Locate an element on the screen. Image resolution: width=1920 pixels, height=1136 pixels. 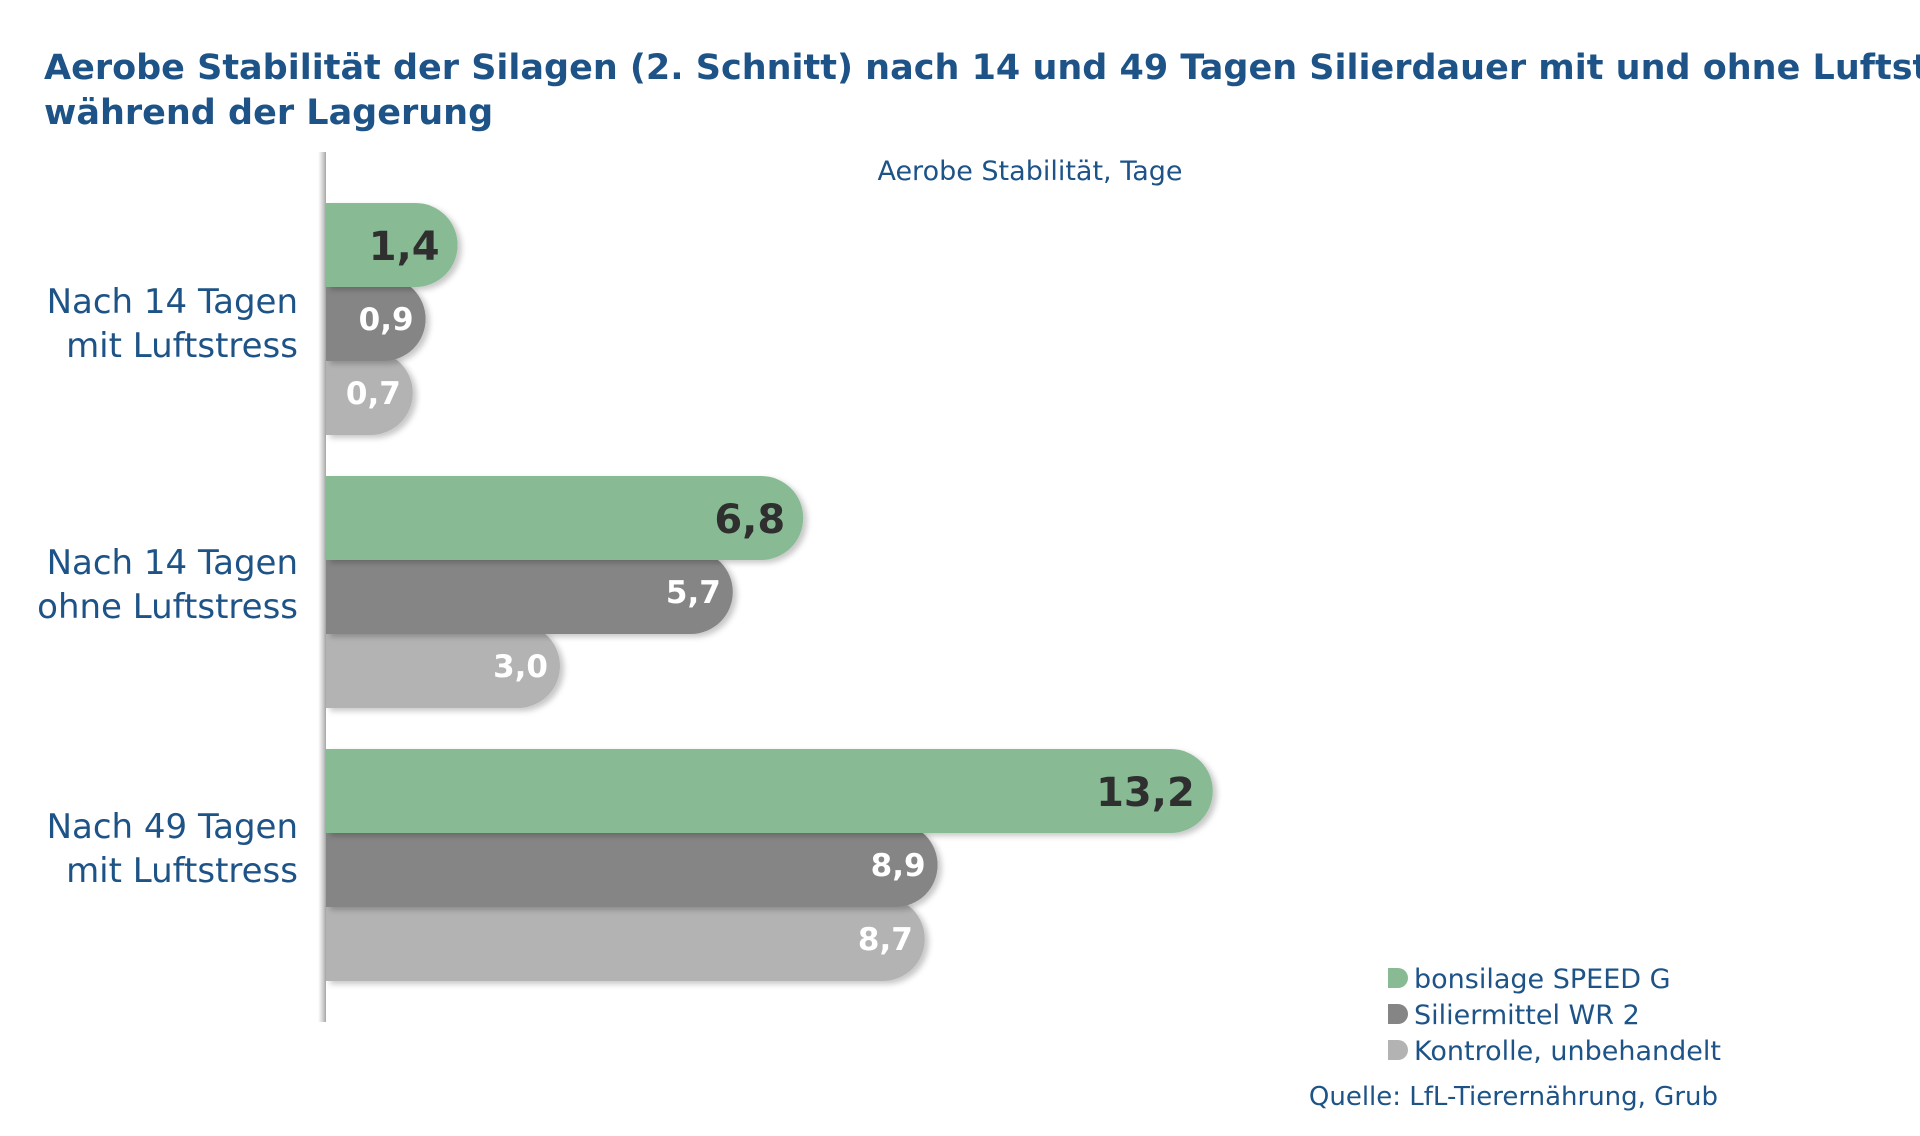
value-label-1-cat-1: 1,4 is located at coordinates (404, 247).